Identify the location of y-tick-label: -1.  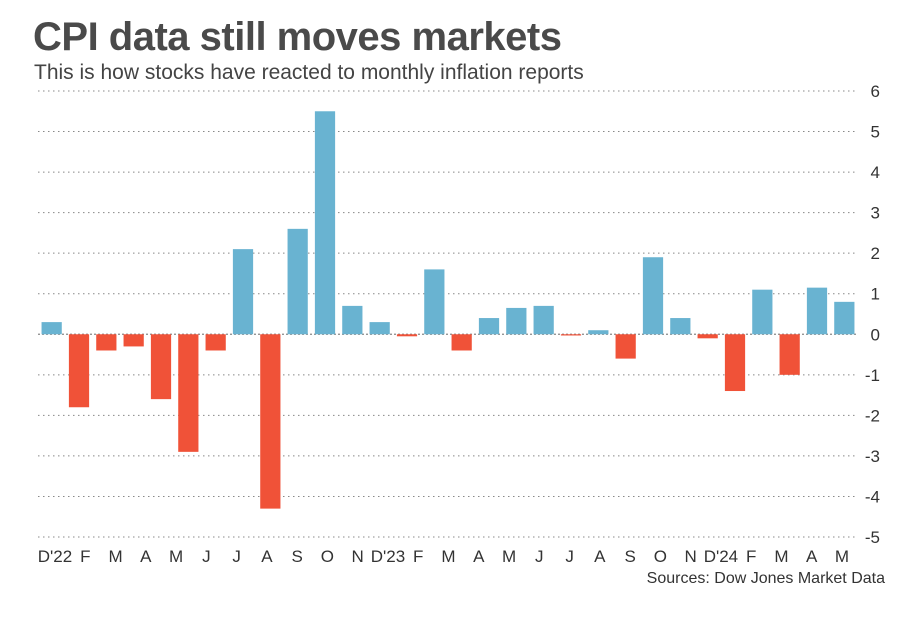
(872, 375).